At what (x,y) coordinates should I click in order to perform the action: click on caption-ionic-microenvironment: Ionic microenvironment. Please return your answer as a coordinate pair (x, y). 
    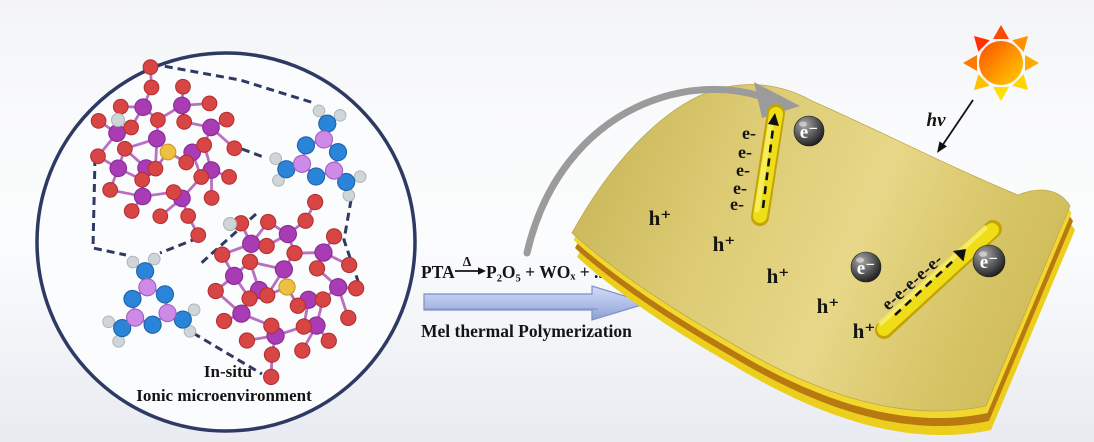
    Looking at the image, I should click on (224, 395).